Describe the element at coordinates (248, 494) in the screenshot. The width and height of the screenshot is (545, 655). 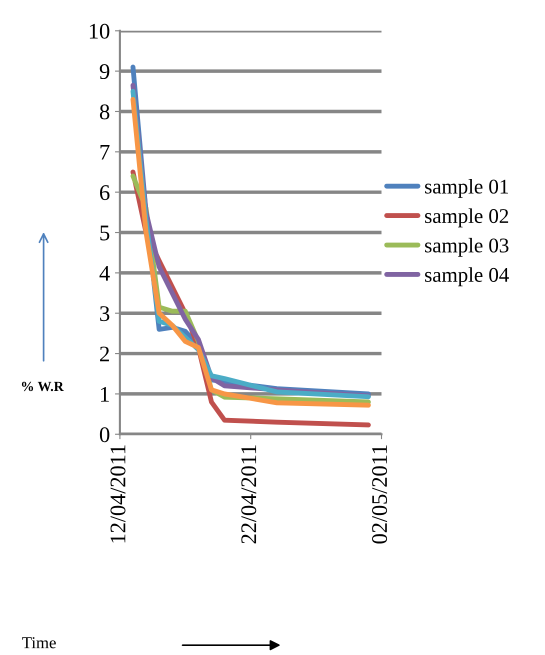
I see `x-tick-label: 22/04/2011` at that location.